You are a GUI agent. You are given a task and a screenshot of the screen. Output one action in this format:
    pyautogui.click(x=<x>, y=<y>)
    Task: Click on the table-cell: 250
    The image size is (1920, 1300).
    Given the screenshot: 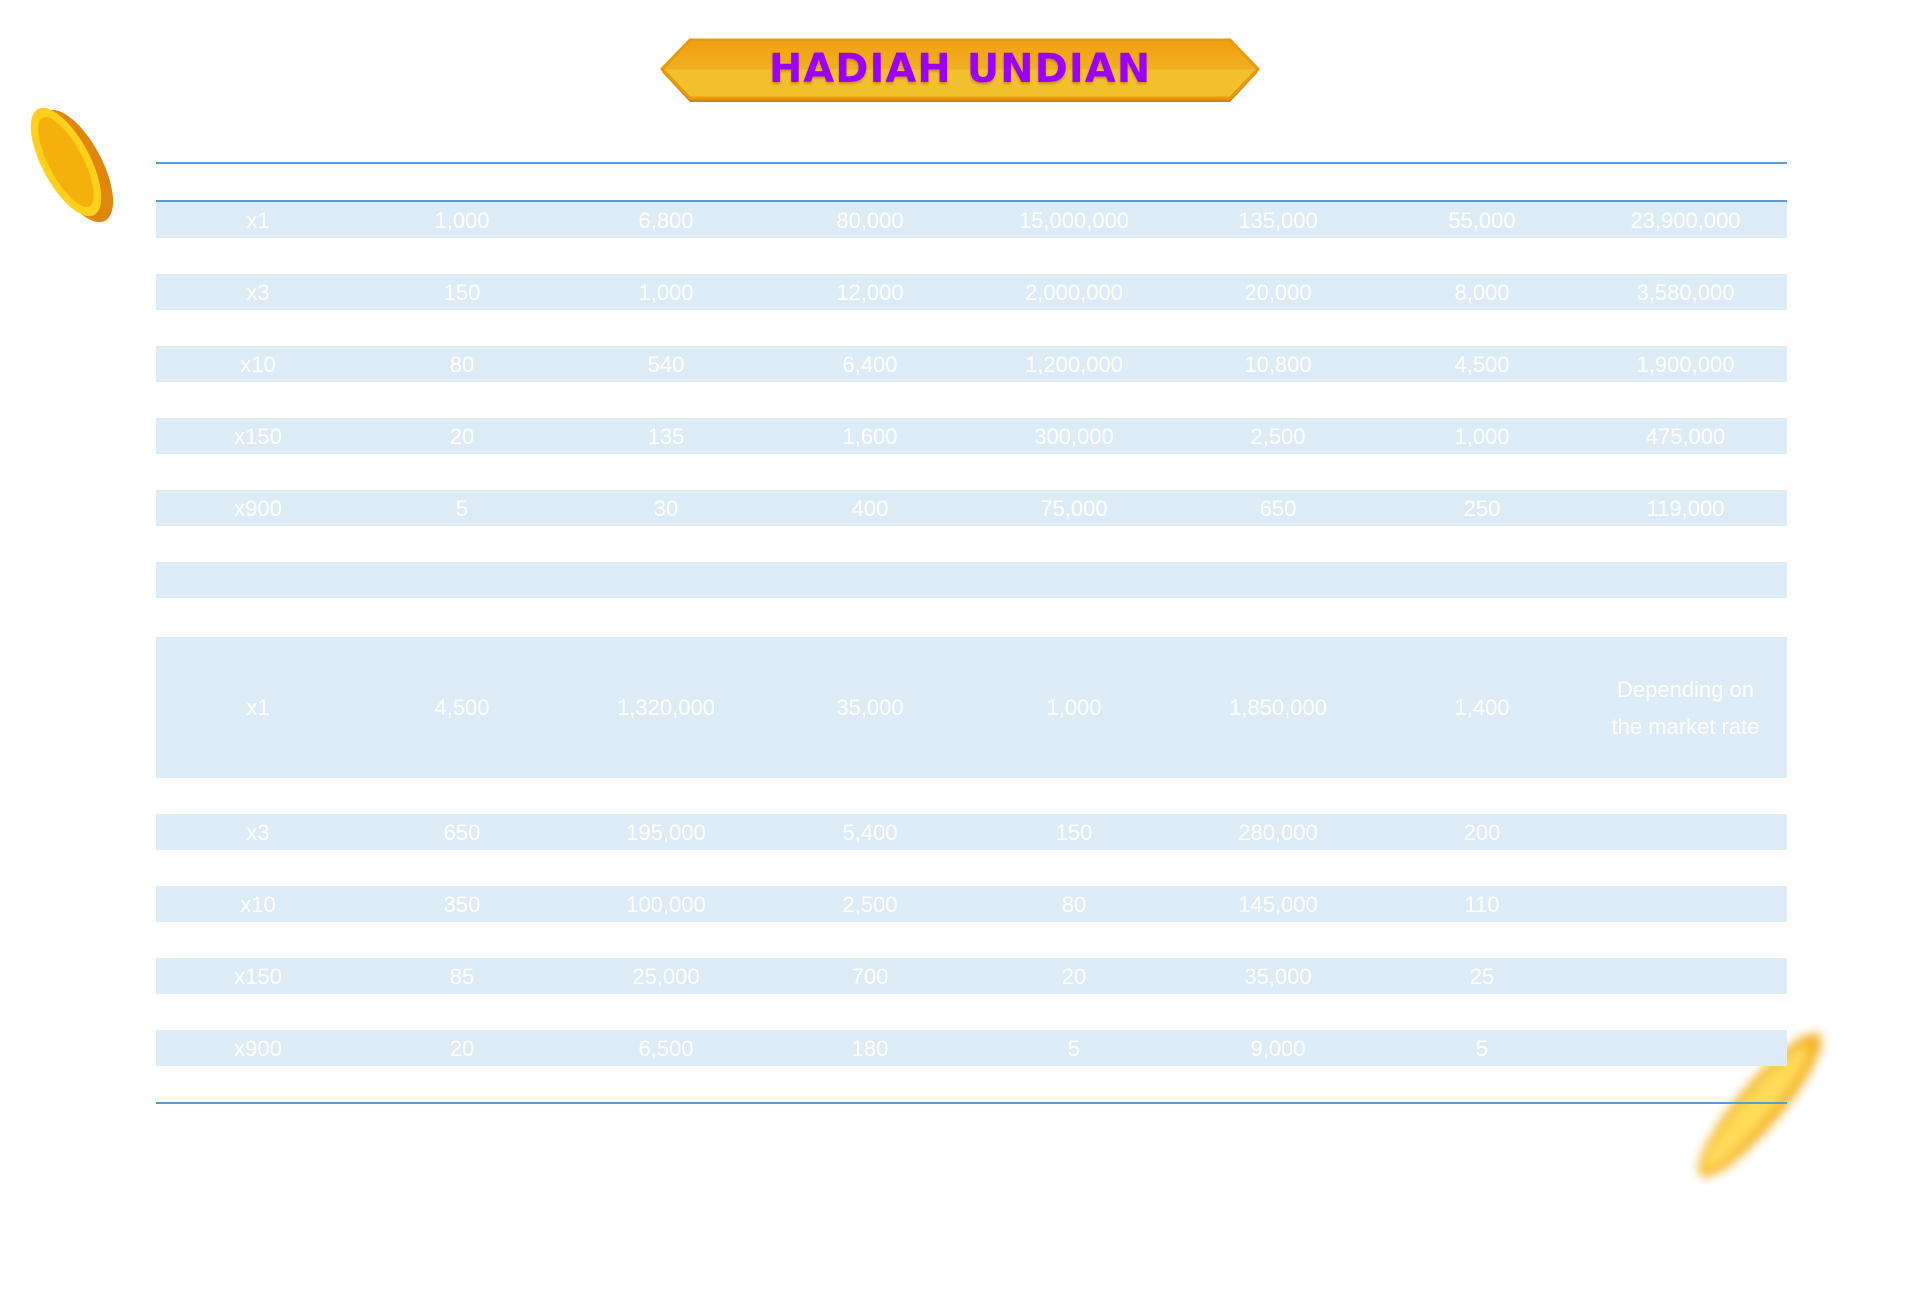 What is the action you would take?
    pyautogui.click(x=1482, y=508)
    